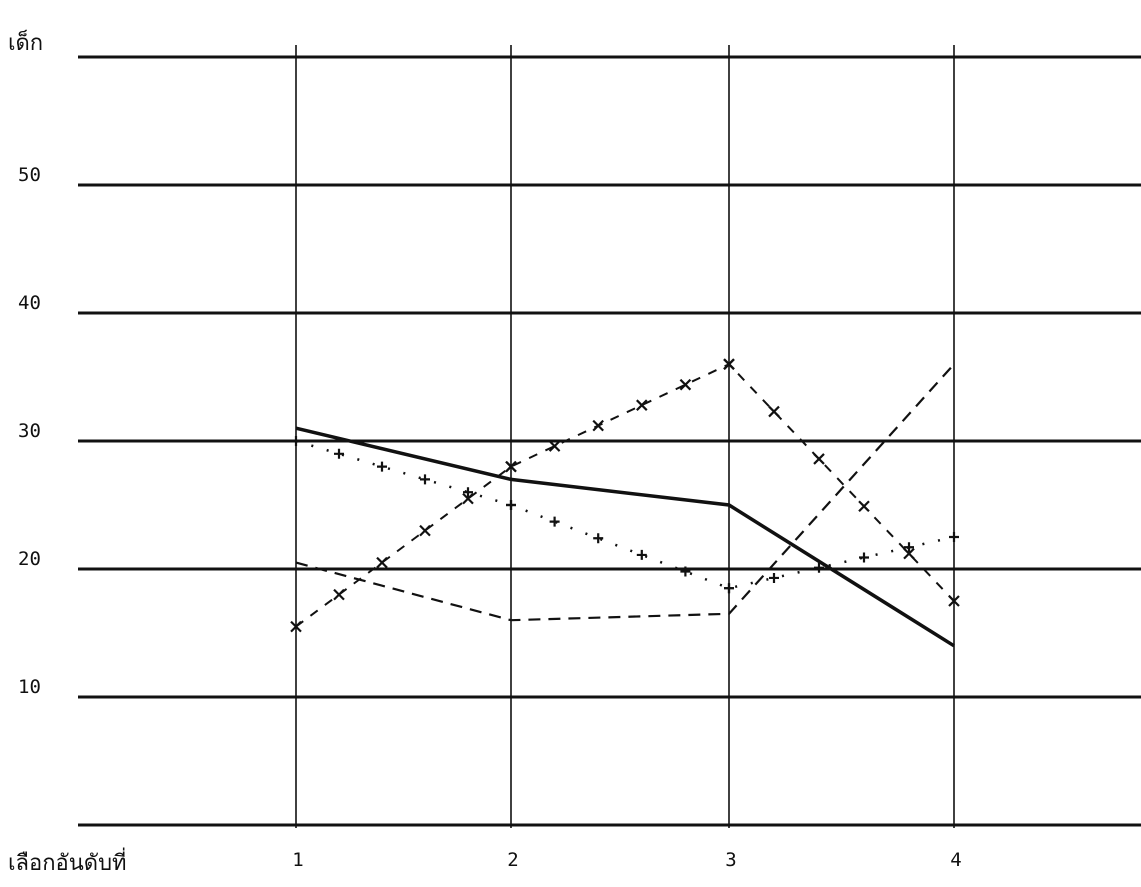 The height and width of the screenshot is (887, 1141). What do you see at coordinates (955, 860) in the screenshot?
I see `x-tick-label: 4` at bounding box center [955, 860].